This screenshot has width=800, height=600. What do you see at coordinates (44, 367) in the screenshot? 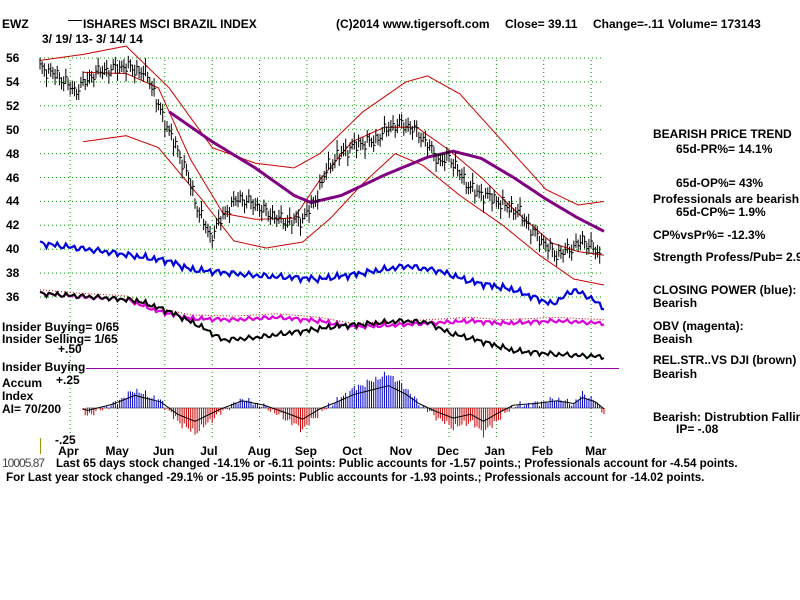
I see `insider-buying-line-label: Insider Buying` at bounding box center [44, 367].